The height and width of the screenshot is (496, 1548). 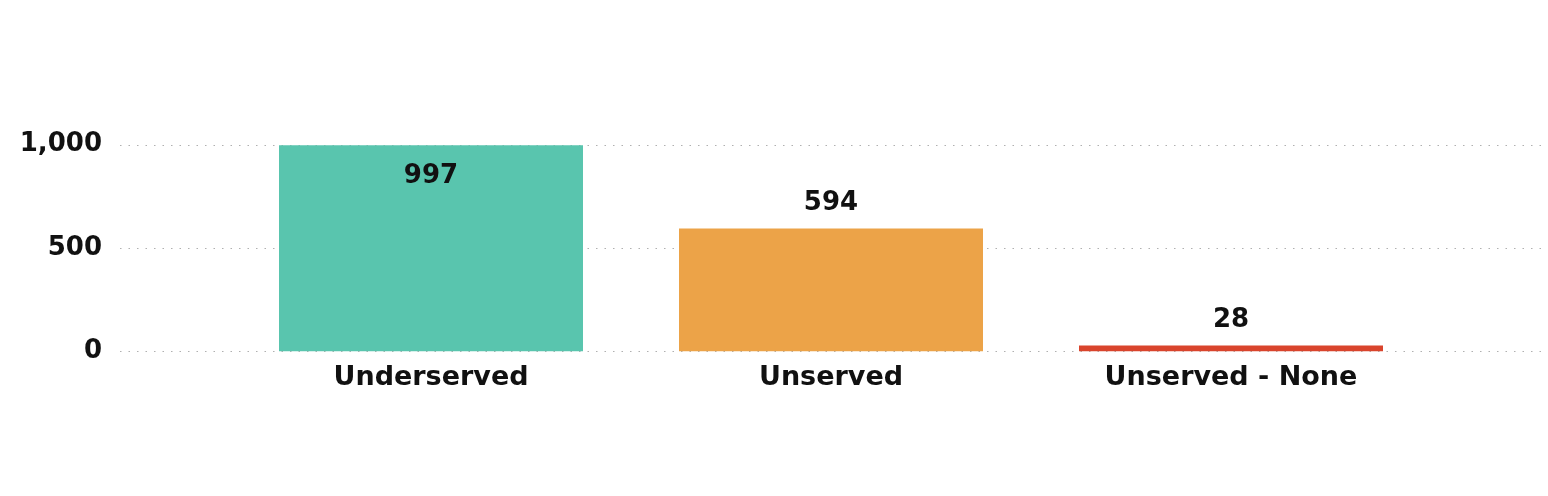 What do you see at coordinates (92, 349) in the screenshot?
I see `y-tick-label: 0` at bounding box center [92, 349].